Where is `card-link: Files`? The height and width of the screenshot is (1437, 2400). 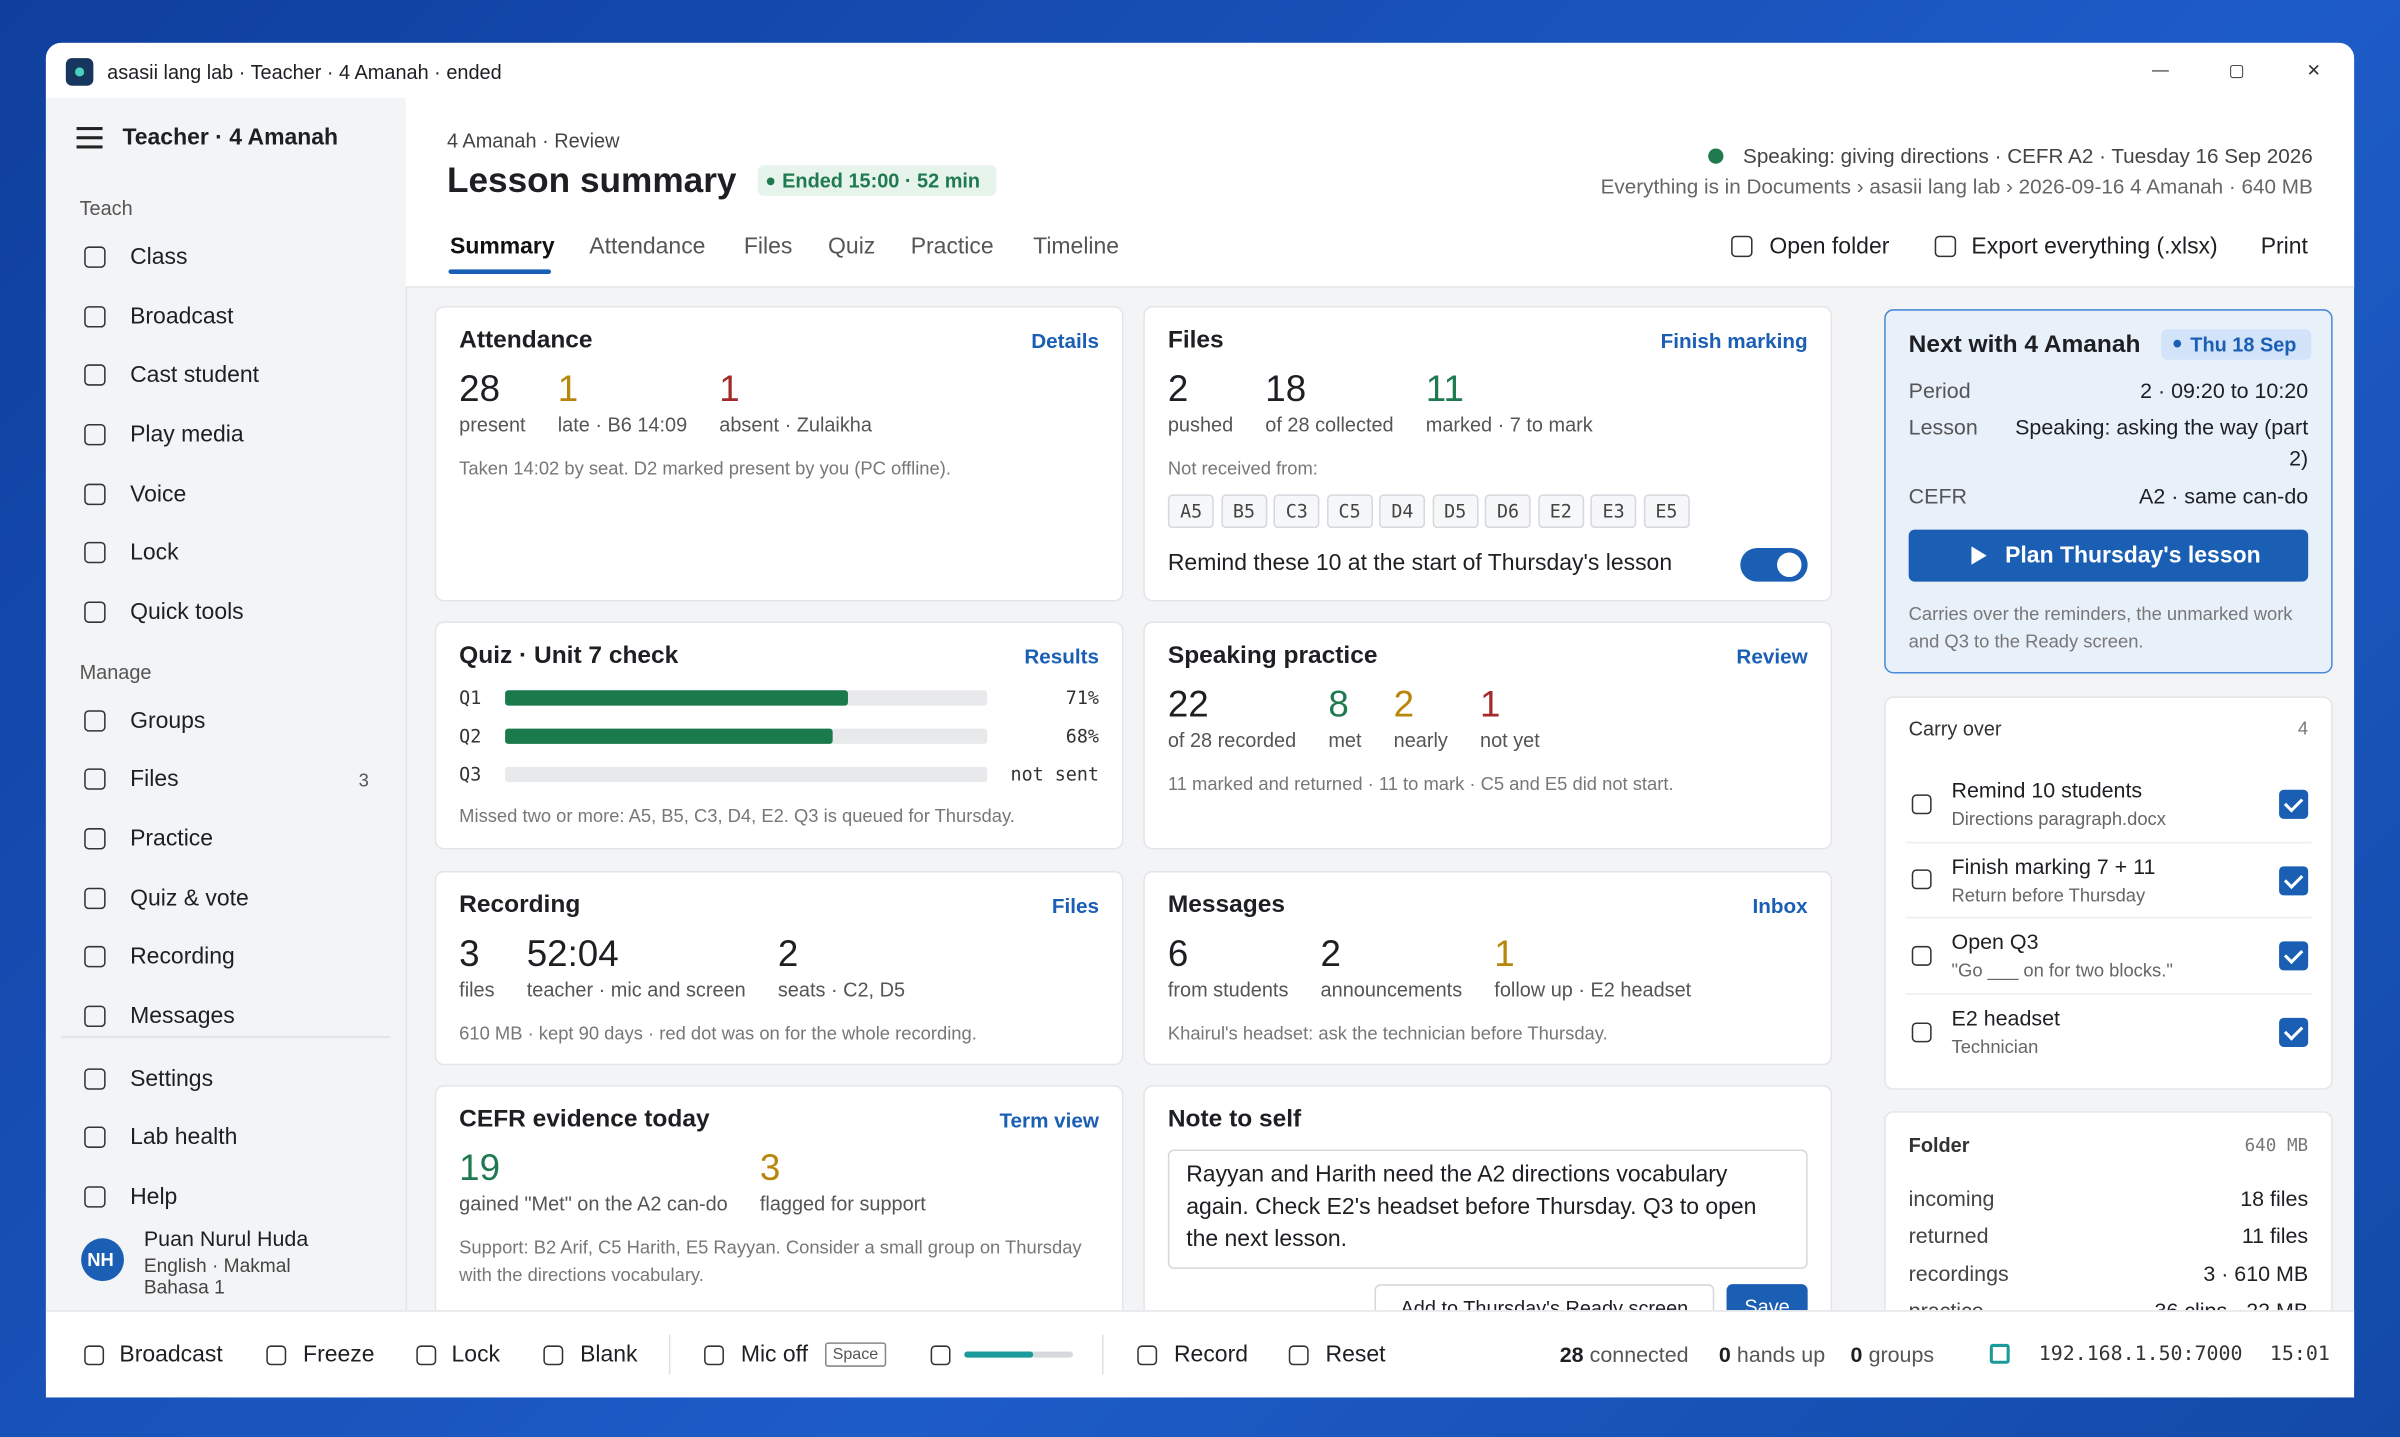
card-link: Files is located at coordinates (1075, 906).